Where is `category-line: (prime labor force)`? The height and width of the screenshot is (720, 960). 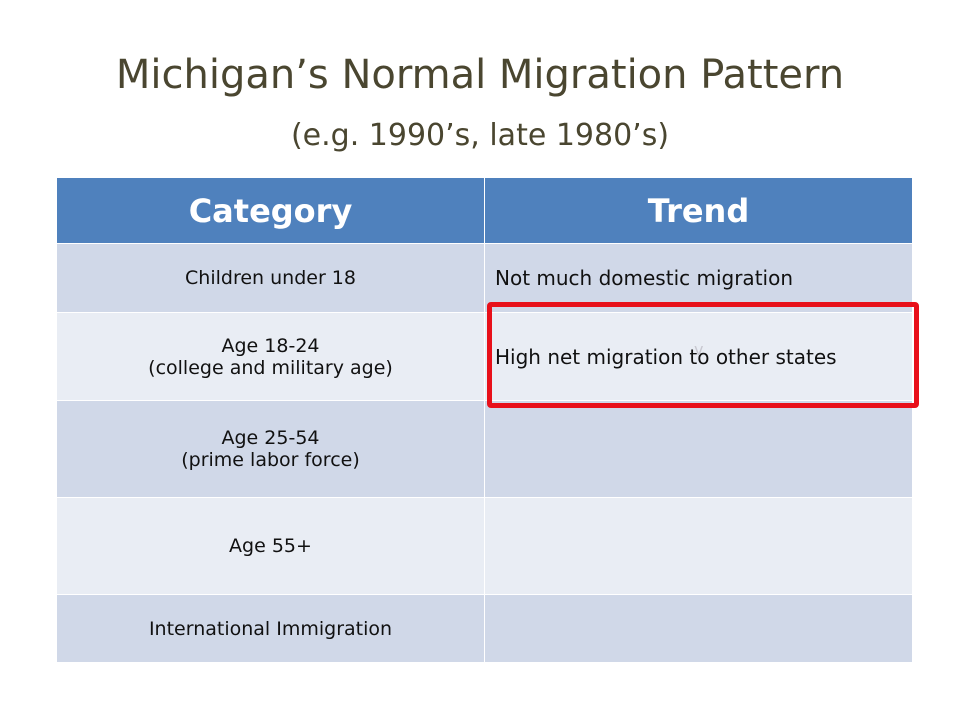 category-line: (prime labor force) is located at coordinates (270, 460).